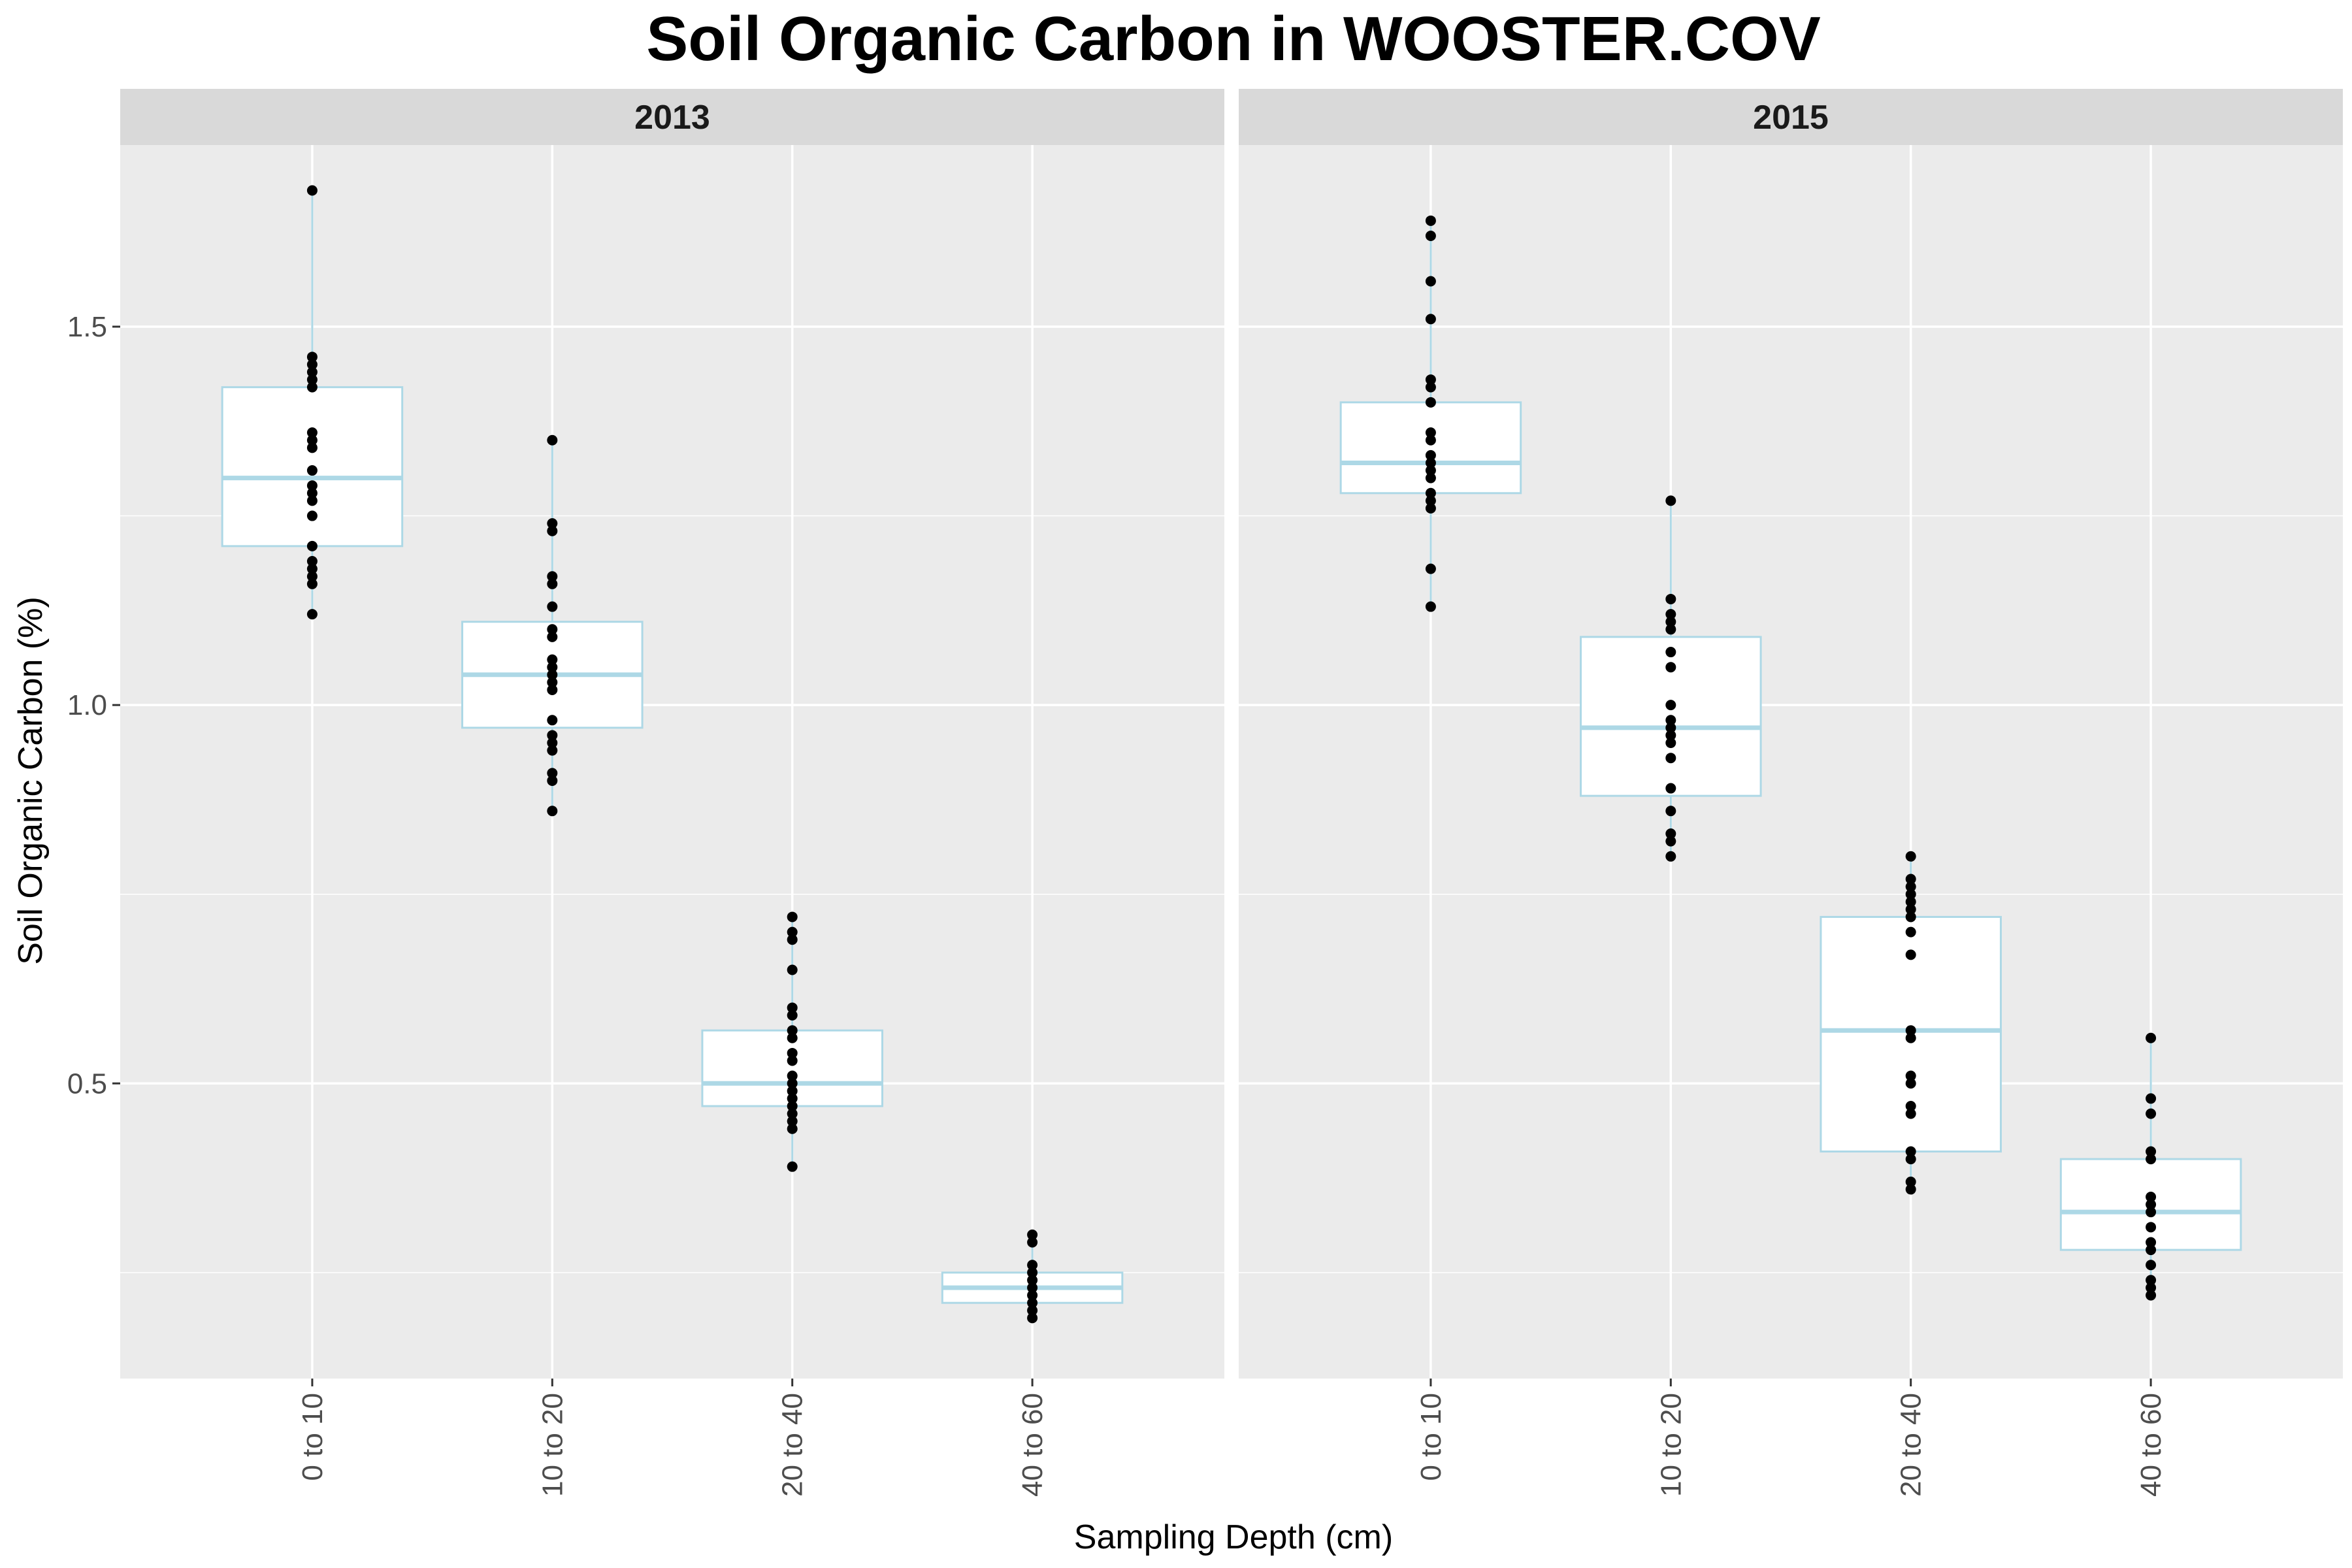 Image resolution: width=2352 pixels, height=1568 pixels. Describe the element at coordinates (1233, 1537) in the screenshot. I see `x-axis-title: Sampling Depth (cm)` at that location.